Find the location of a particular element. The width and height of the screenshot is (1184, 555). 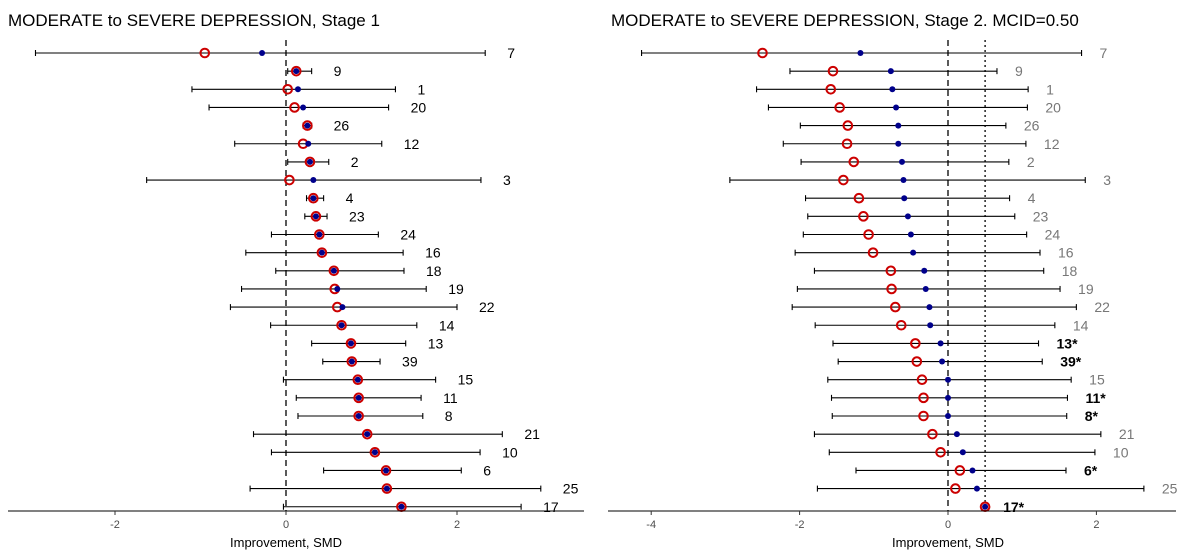

study-row: 17* is located at coordinates (1002, 507).